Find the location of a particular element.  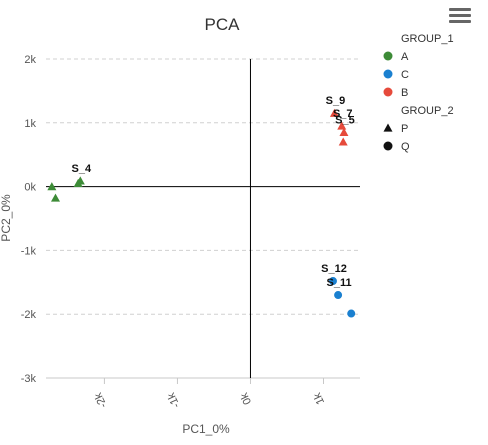

y-tick-label: 1k is located at coordinates (30, 124).